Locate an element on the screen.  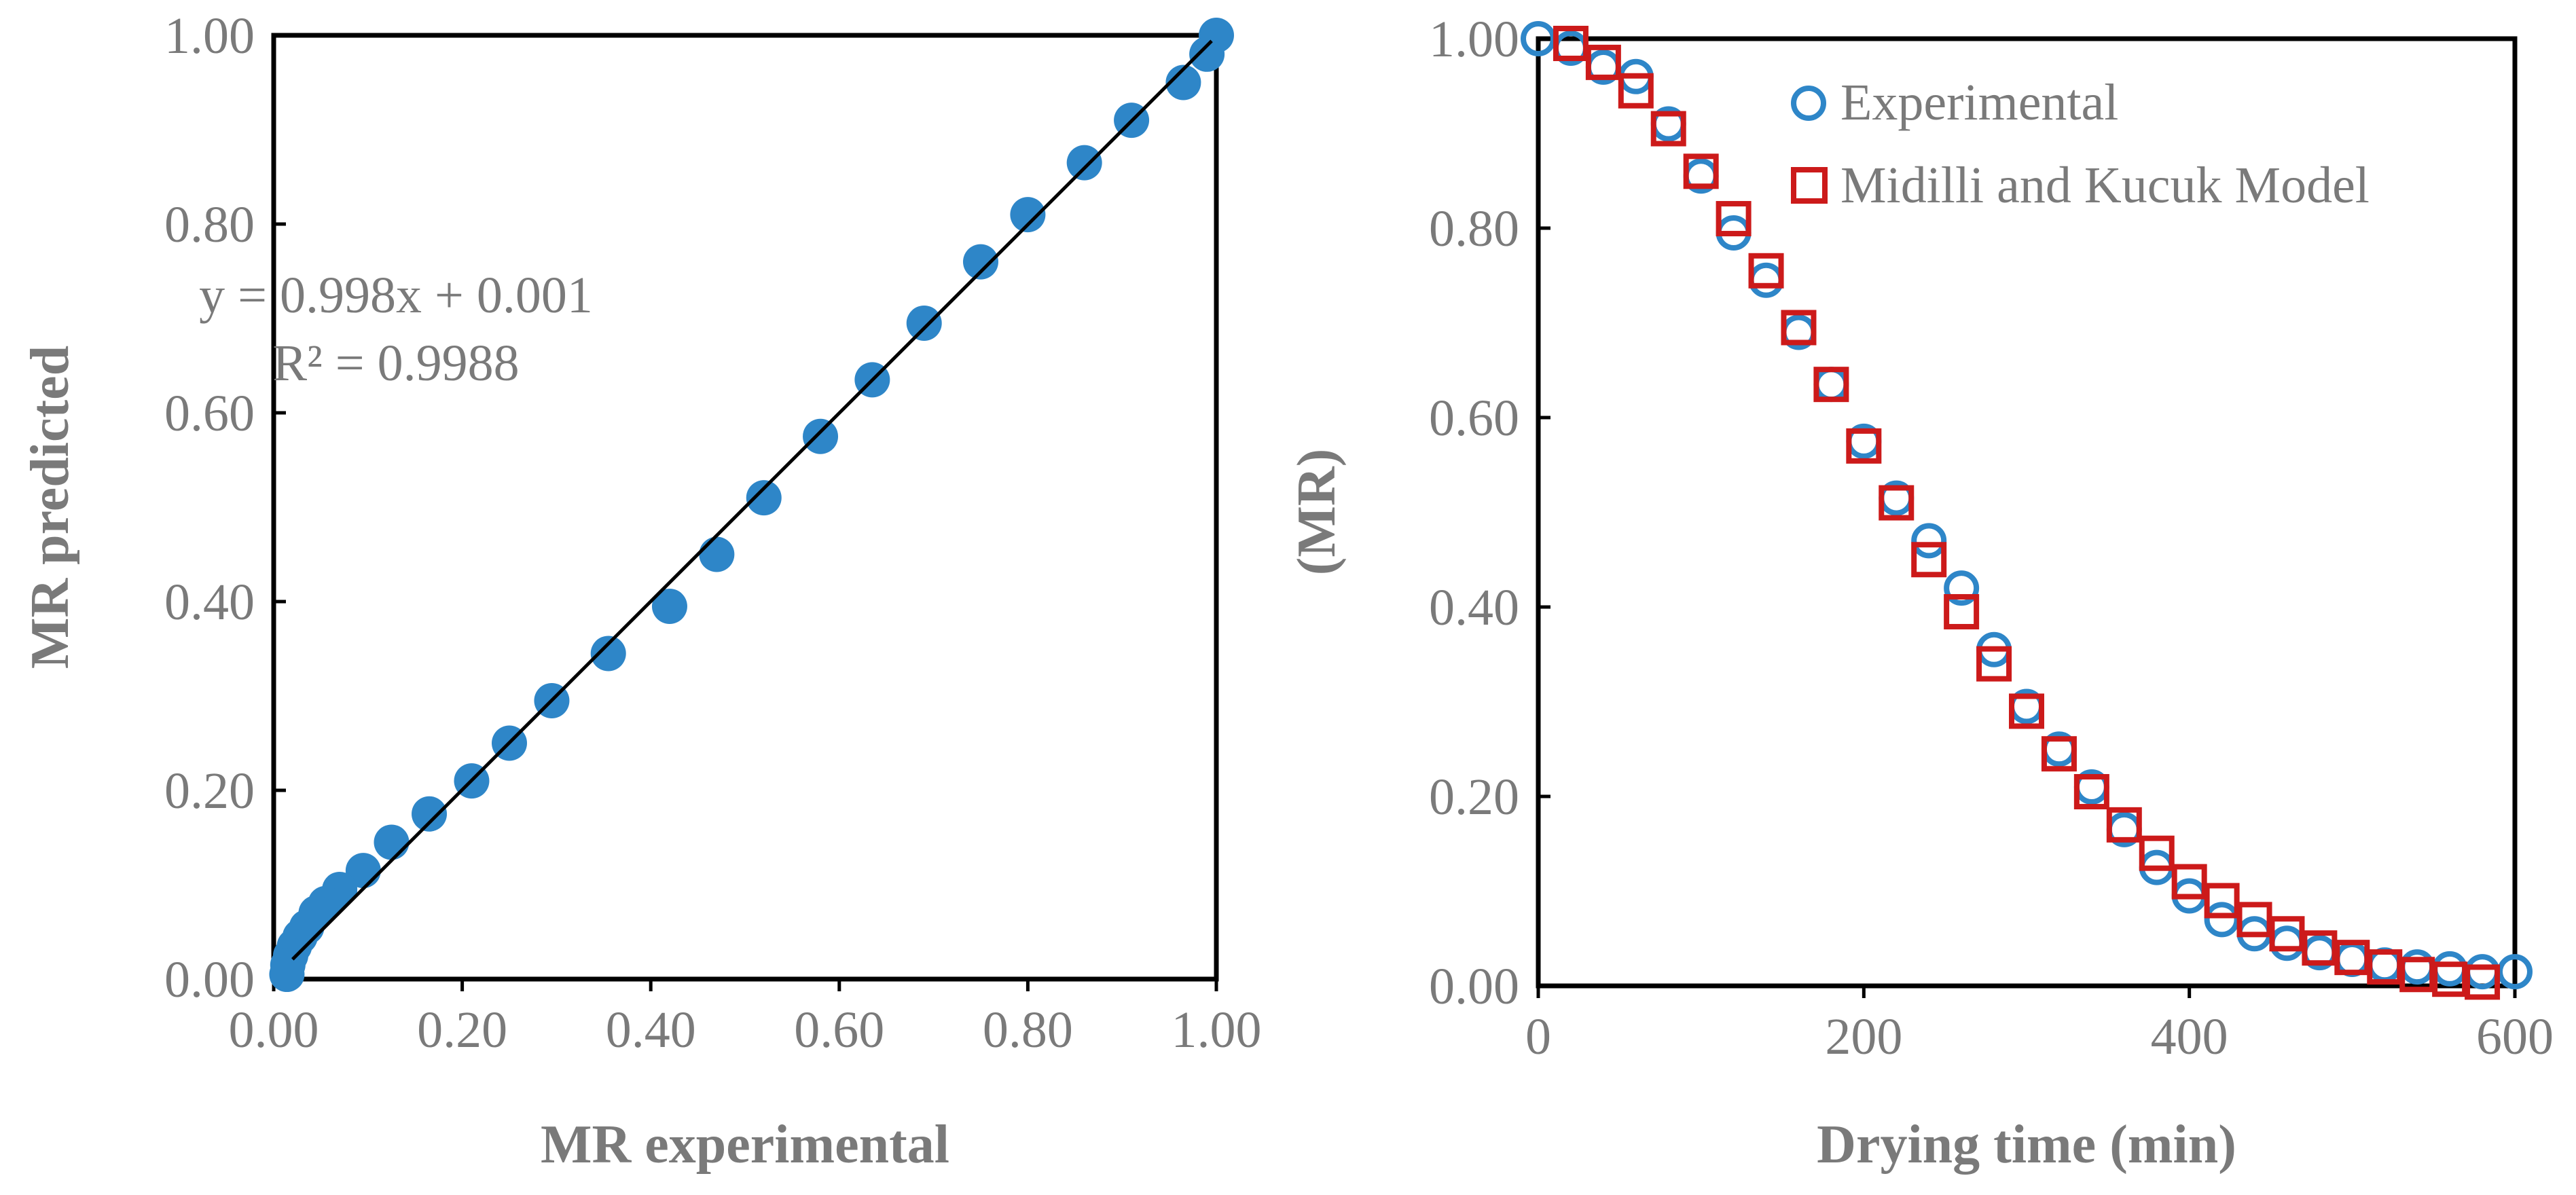
left-y-tick-label: 0.80 is located at coordinates (209, 224).